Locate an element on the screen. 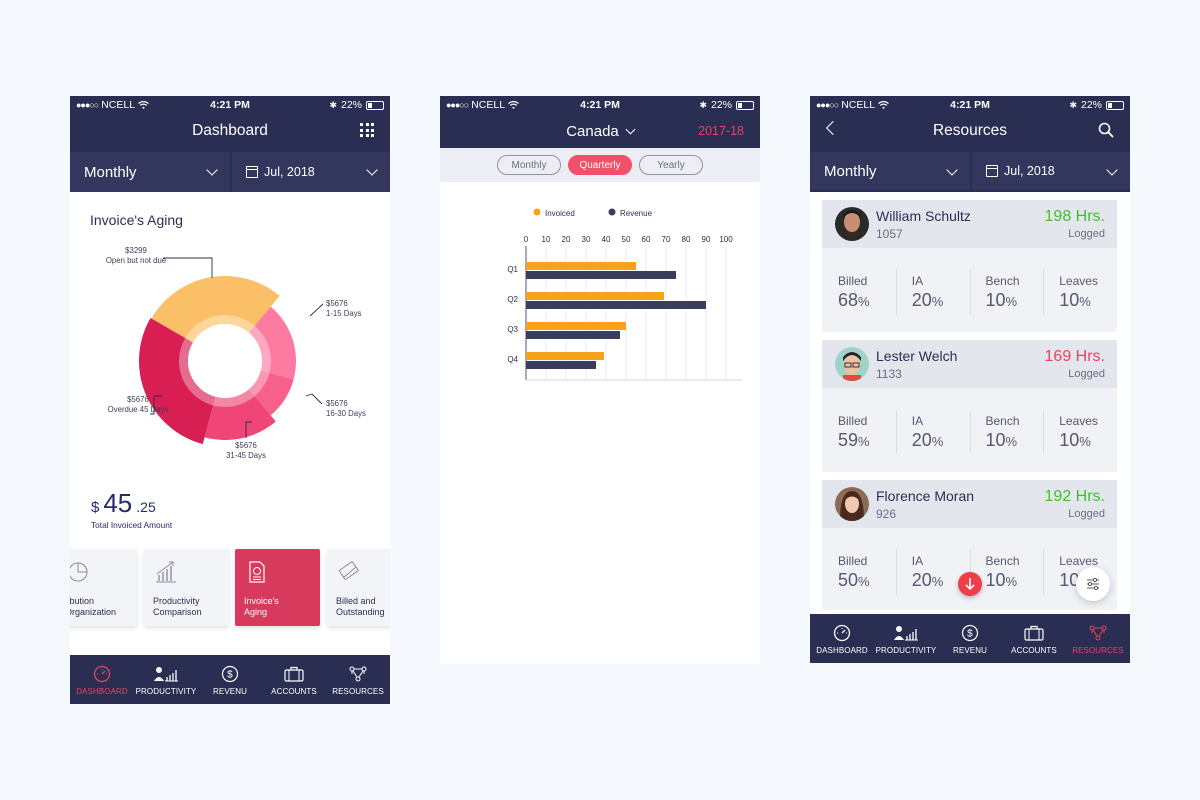 The image size is (1200, 800). resource-name: Lester Welch is located at coordinates (917, 356).